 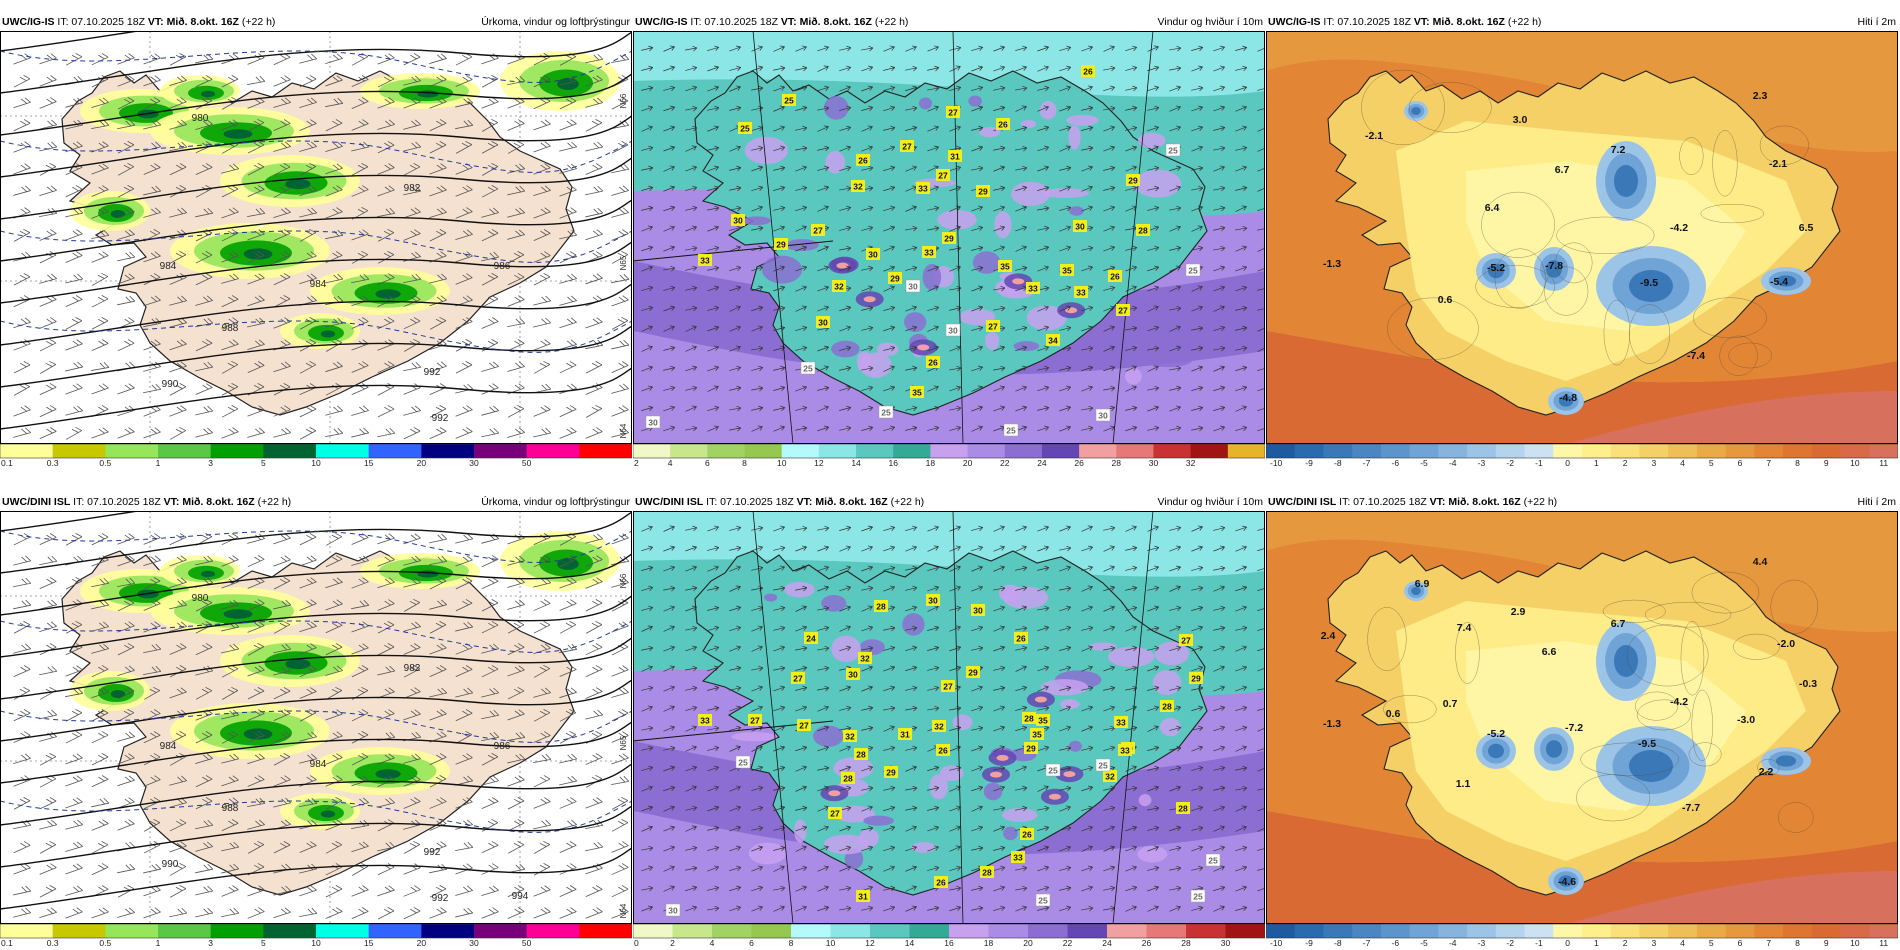 What do you see at coordinates (170, 864) in the screenshot?
I see `pressure-label: 990` at bounding box center [170, 864].